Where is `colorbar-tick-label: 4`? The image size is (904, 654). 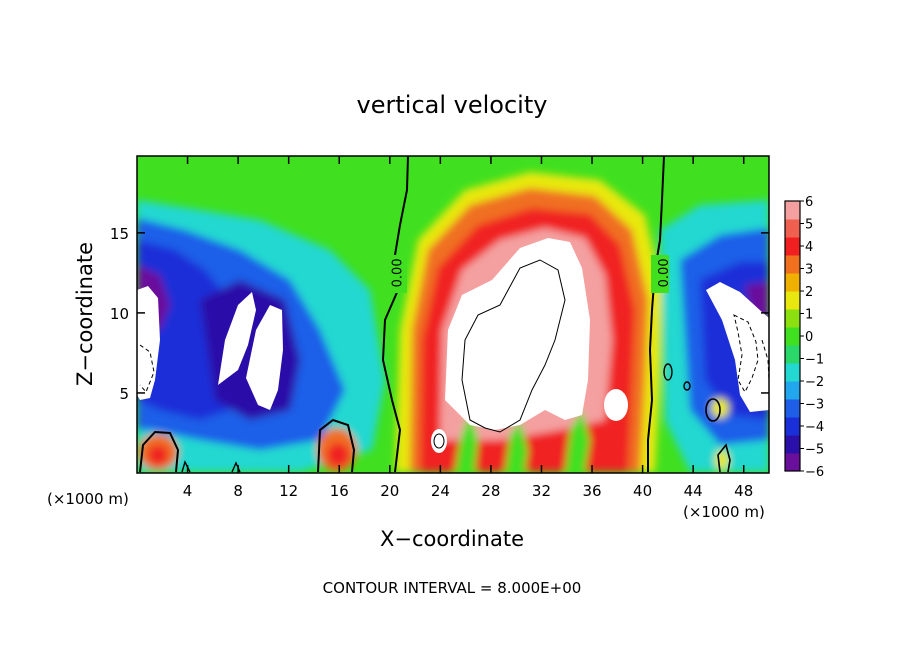
colorbar-tick-label: 4 is located at coordinates (809, 247).